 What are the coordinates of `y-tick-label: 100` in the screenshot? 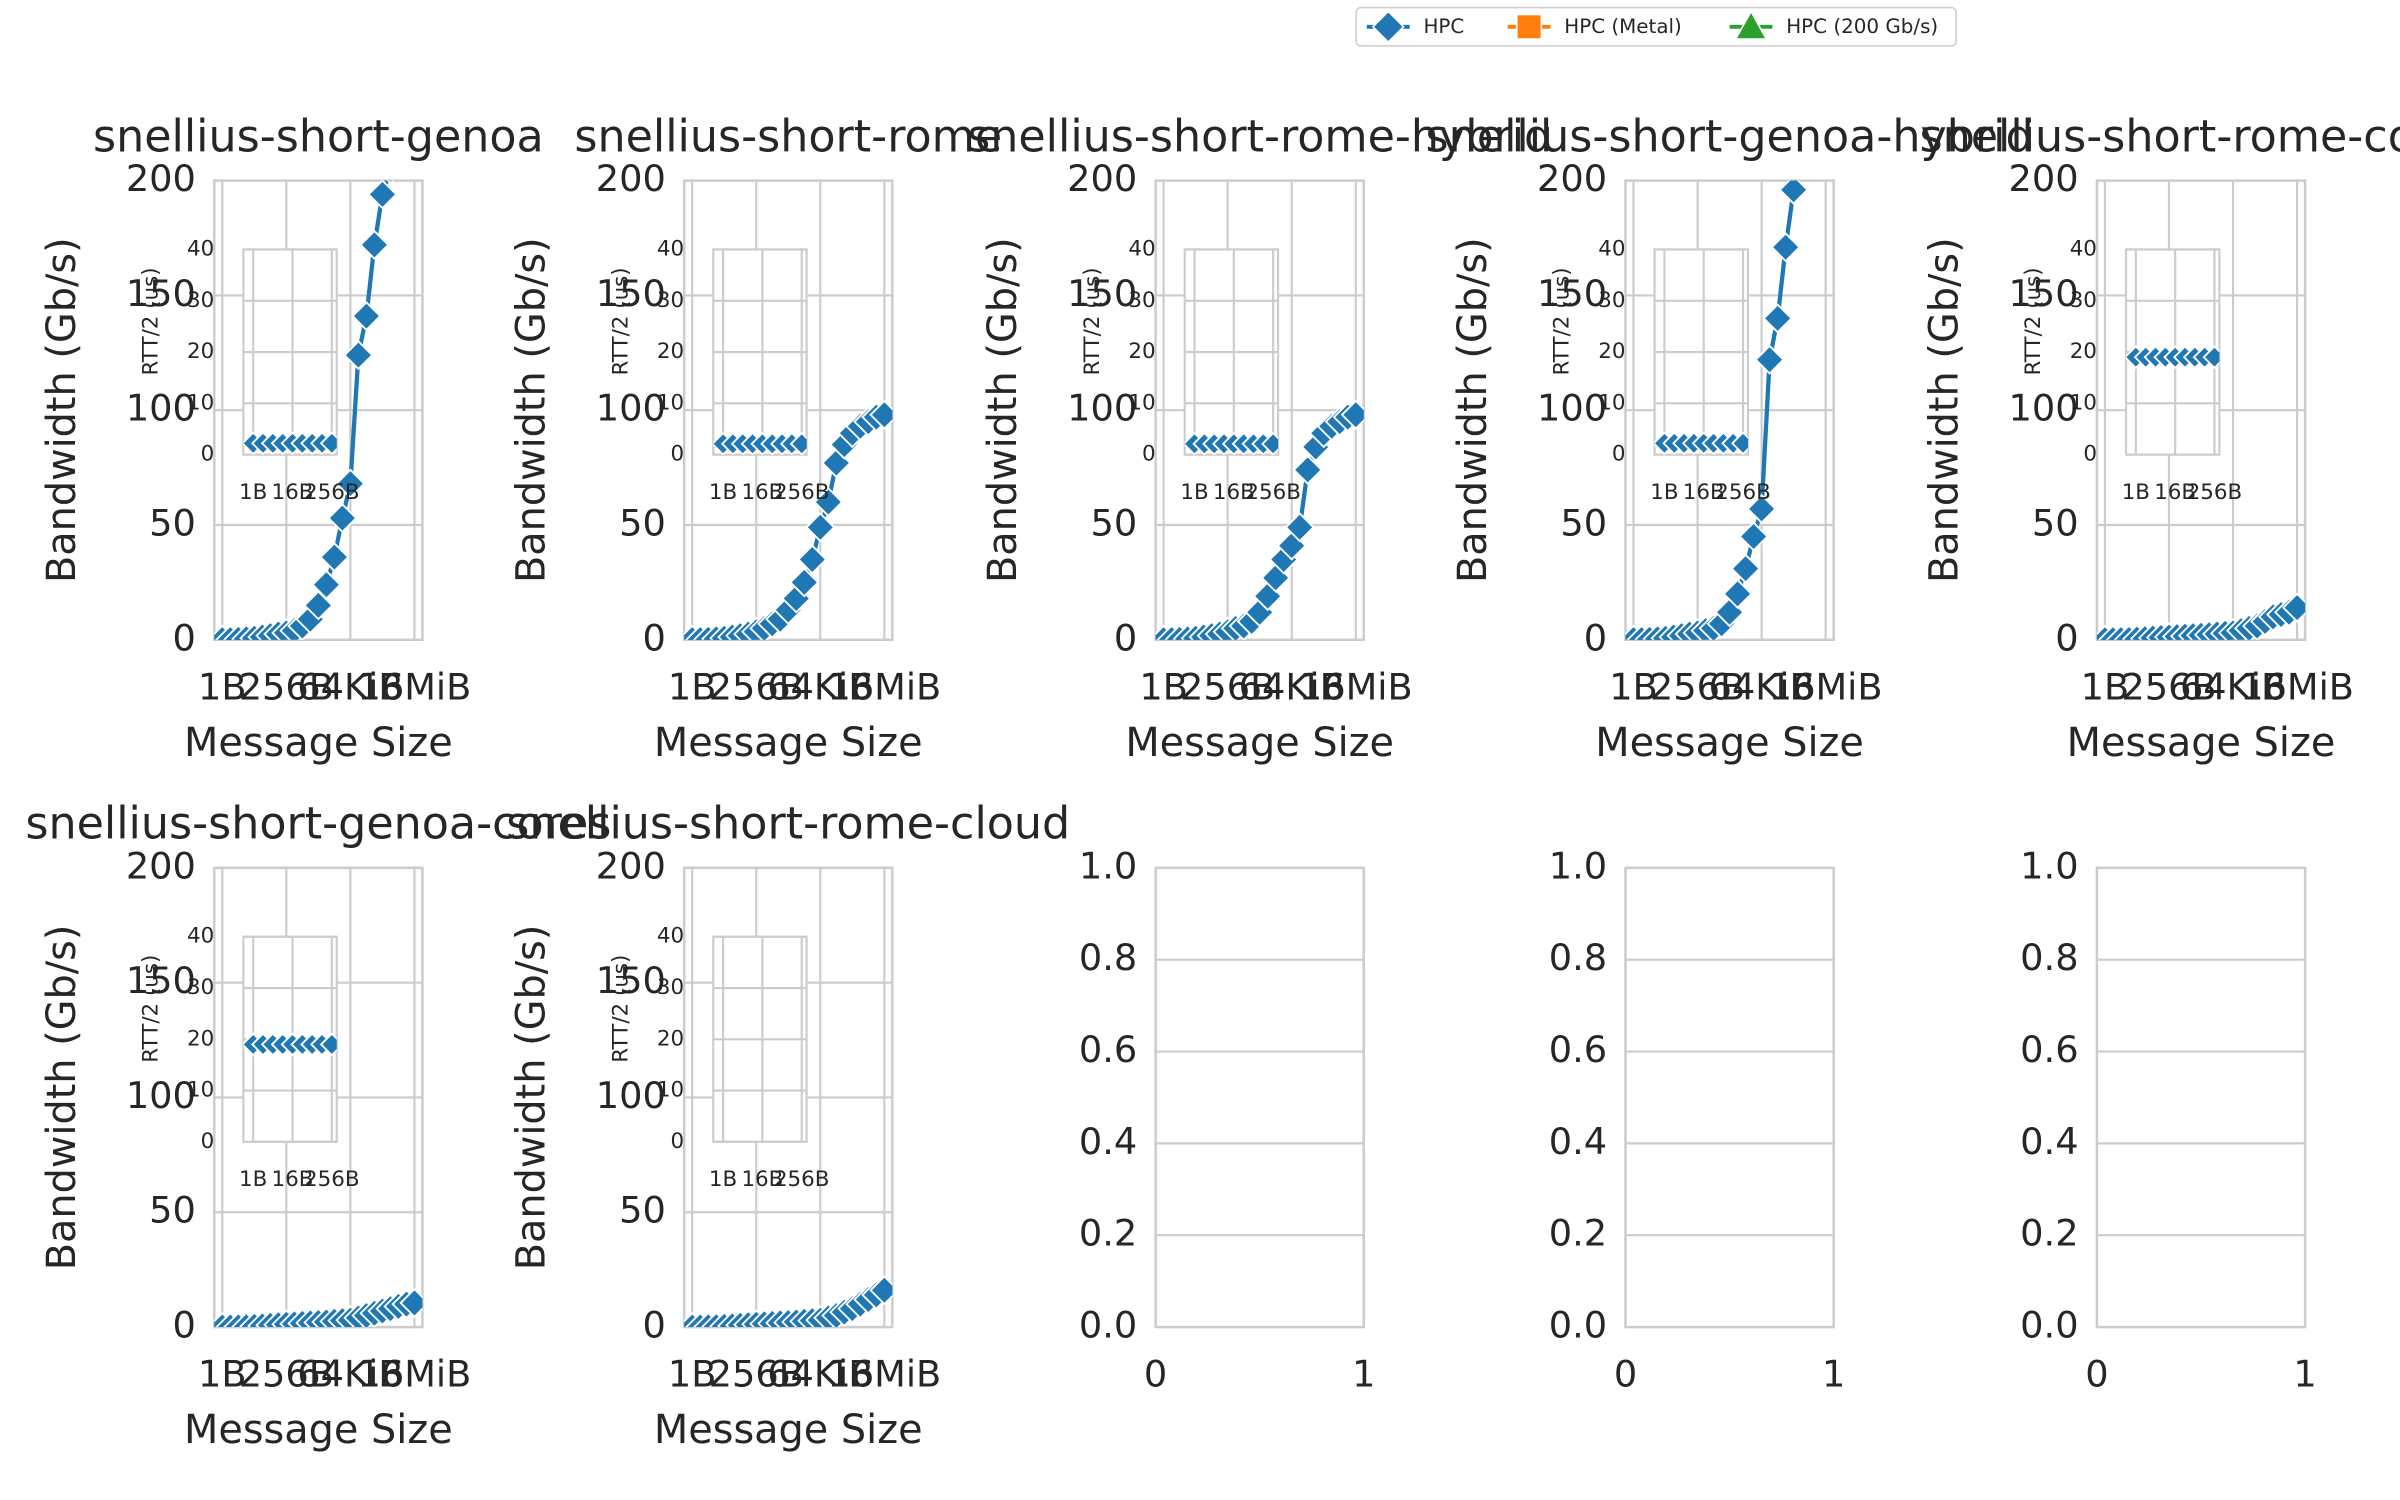 It's located at (1102, 408).